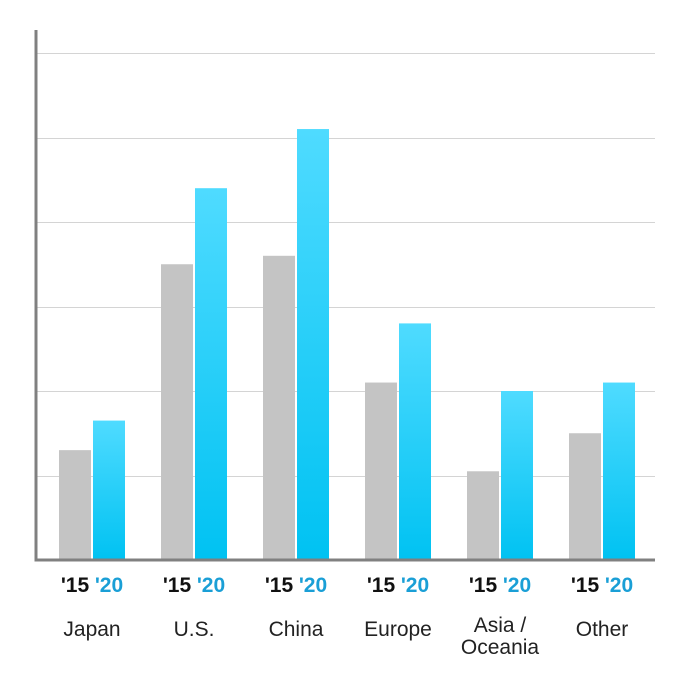 This screenshot has width=690, height=690. I want to click on category-label: Other, so click(602, 629).